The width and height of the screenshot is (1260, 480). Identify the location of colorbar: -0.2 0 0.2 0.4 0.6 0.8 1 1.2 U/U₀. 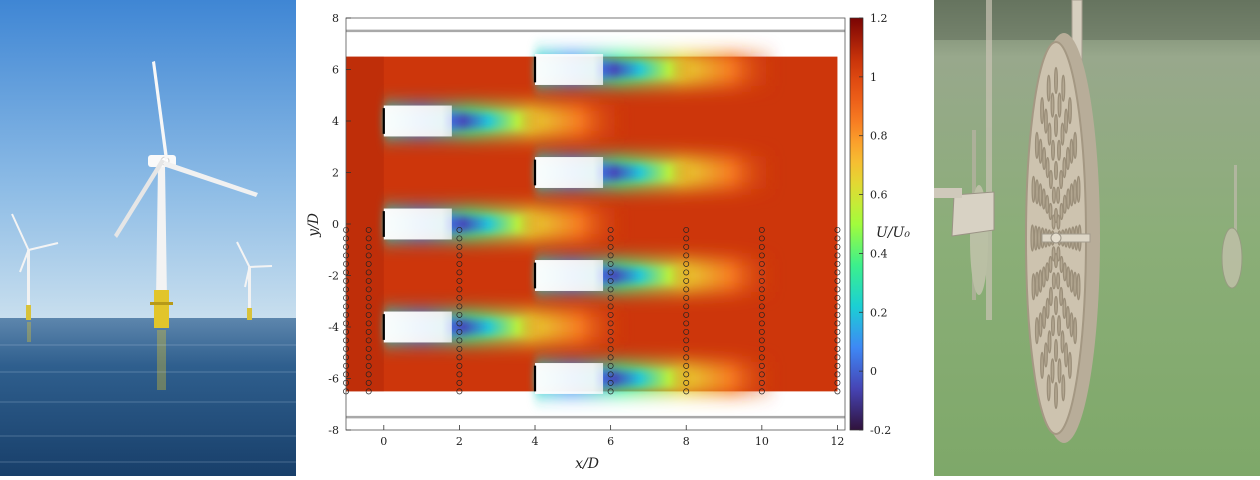
(879, 224).